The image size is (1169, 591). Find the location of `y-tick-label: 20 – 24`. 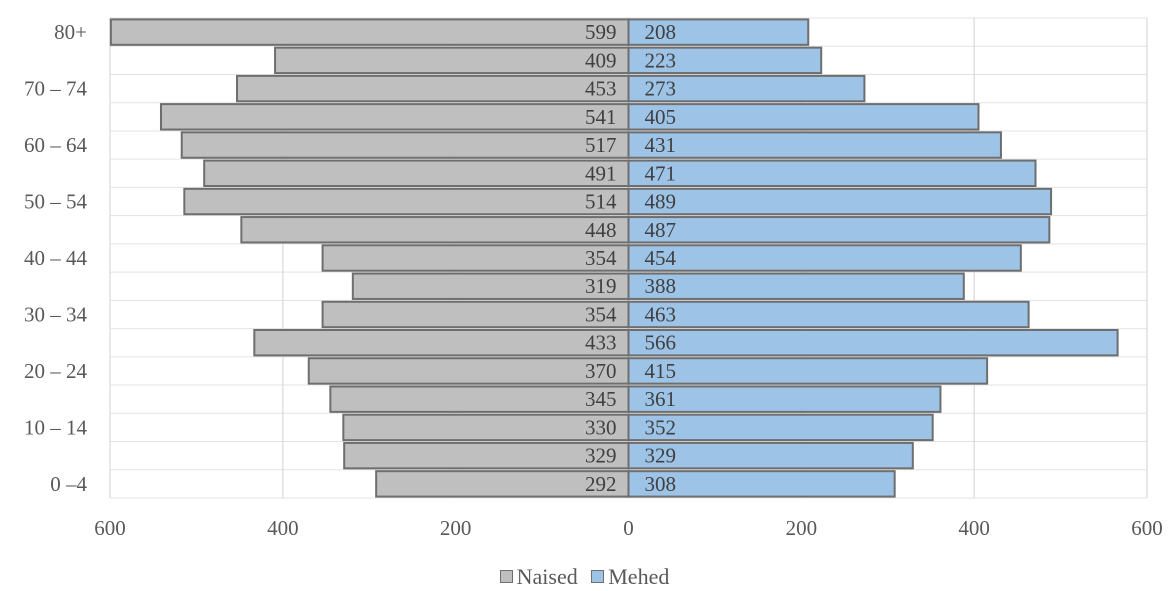

y-tick-label: 20 – 24 is located at coordinates (56, 371).